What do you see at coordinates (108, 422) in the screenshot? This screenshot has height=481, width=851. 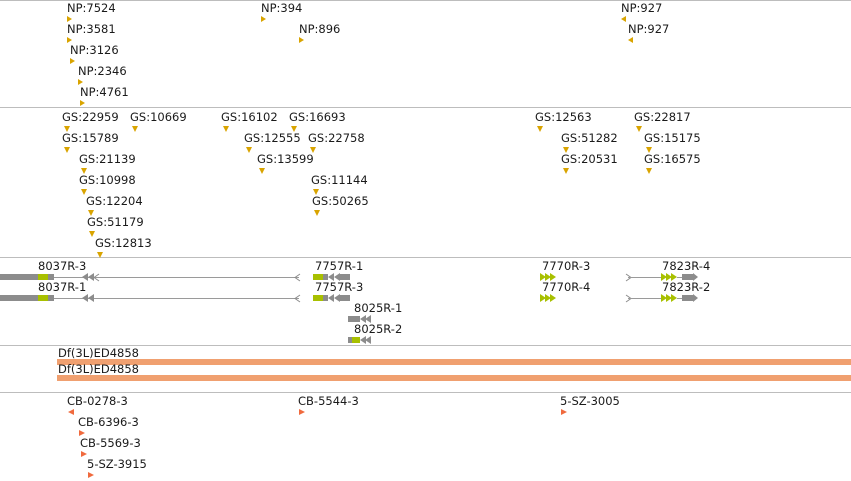 I see `cb-label: CB-6396-3` at bounding box center [108, 422].